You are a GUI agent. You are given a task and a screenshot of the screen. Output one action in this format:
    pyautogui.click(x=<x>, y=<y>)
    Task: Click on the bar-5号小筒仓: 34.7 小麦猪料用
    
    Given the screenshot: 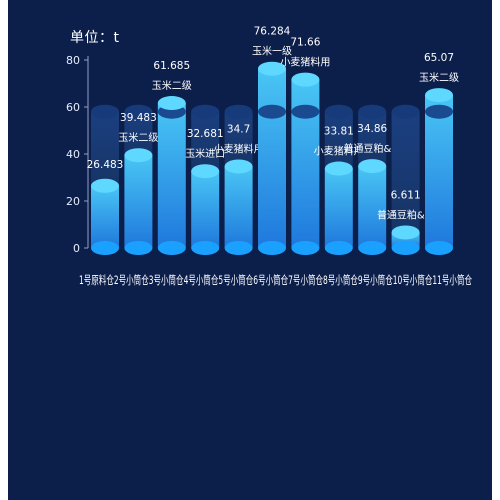 What is the action you would take?
    pyautogui.click(x=239, y=179)
    